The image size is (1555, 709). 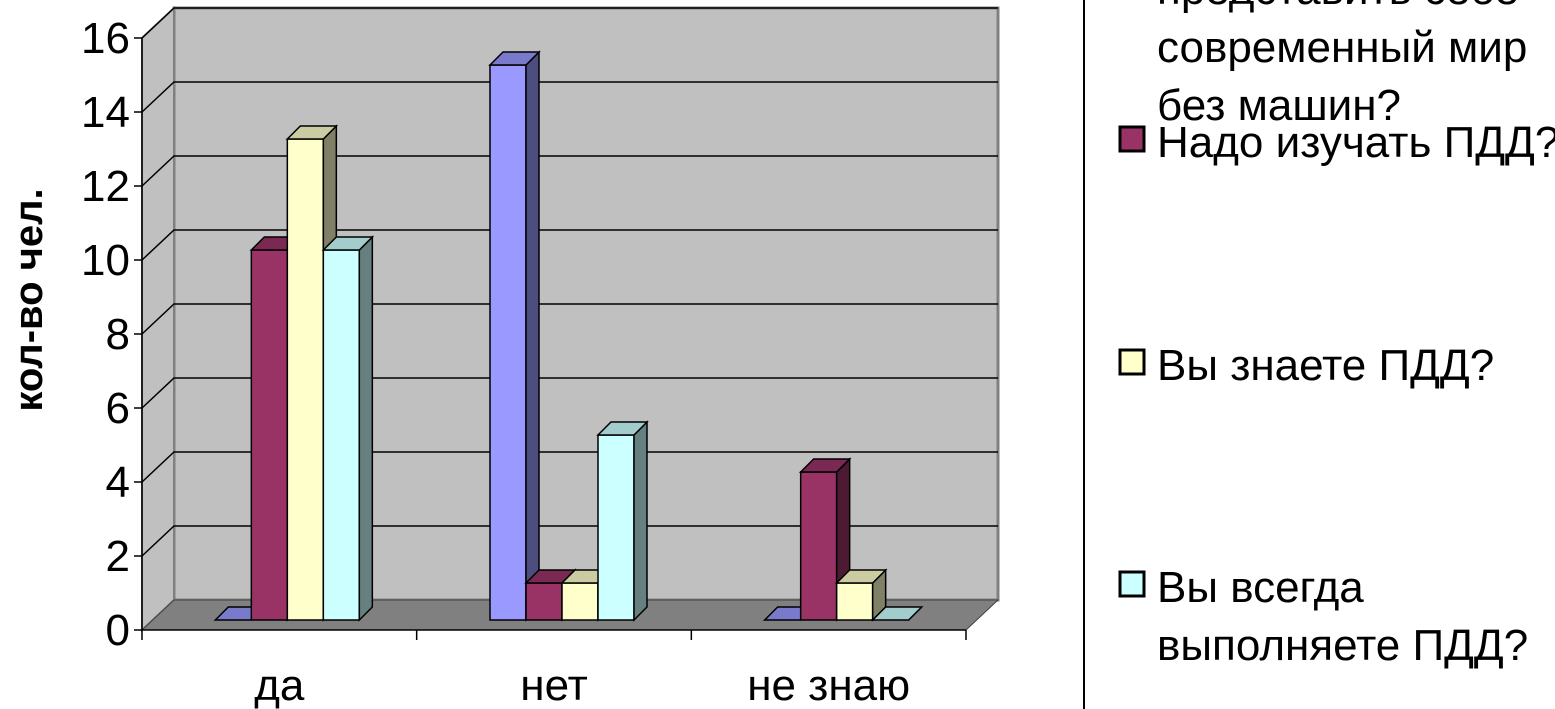 What do you see at coordinates (29, 299) in the screenshot?
I see `y-axis-title: кол-во чел.` at bounding box center [29, 299].